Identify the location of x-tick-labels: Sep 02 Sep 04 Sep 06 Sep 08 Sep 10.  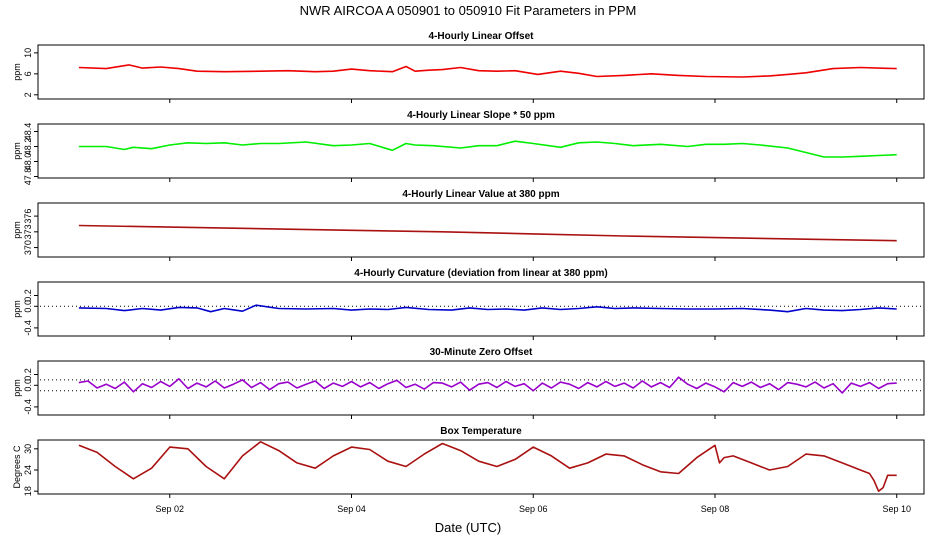
(533, 509).